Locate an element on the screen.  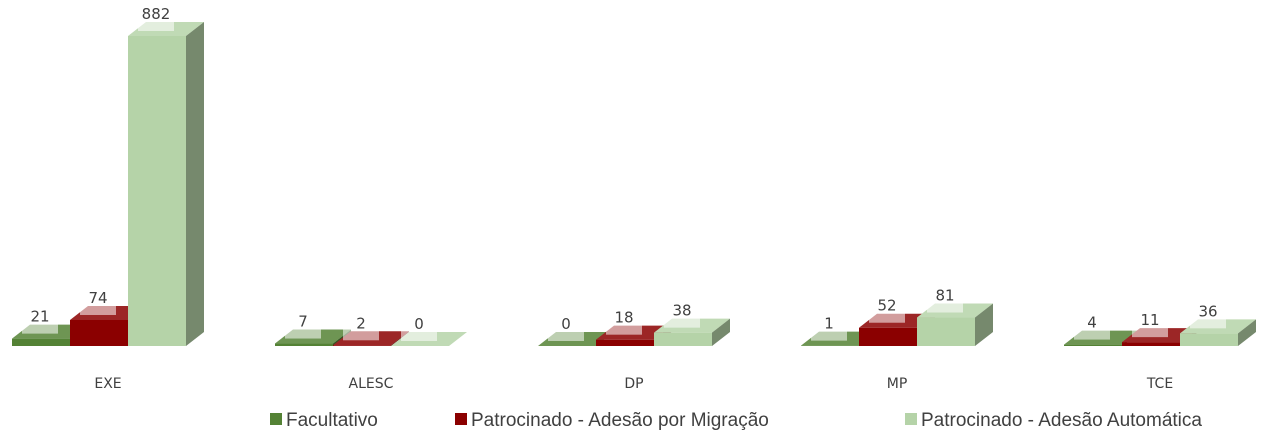
data-label: 18 is located at coordinates (623, 318).